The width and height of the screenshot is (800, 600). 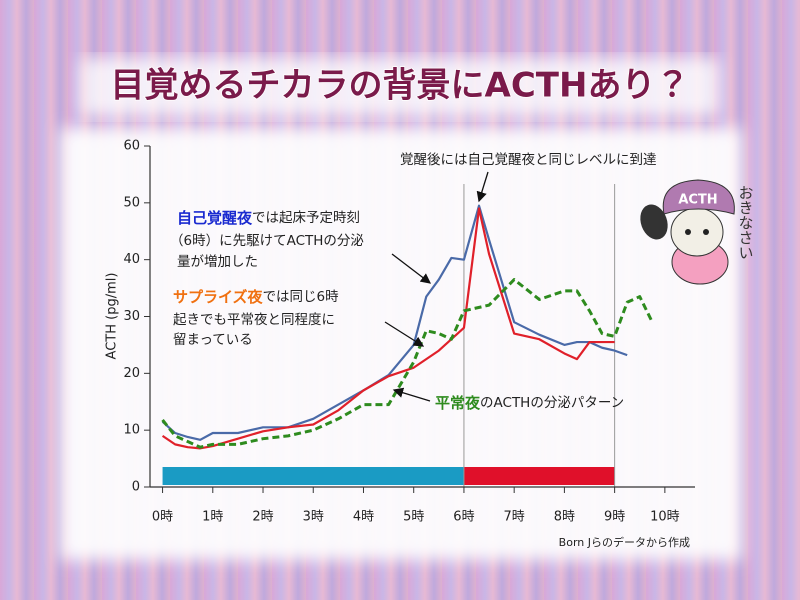 What do you see at coordinates (514, 517) in the screenshot?
I see `x-tick-label: 7時` at bounding box center [514, 517].